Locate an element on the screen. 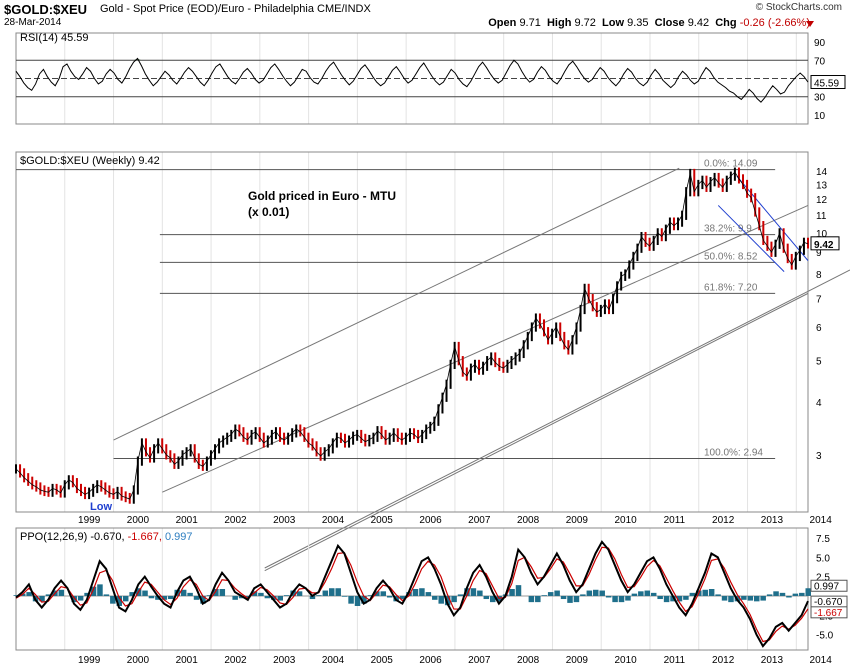  open-label: Open is located at coordinates (502, 23).